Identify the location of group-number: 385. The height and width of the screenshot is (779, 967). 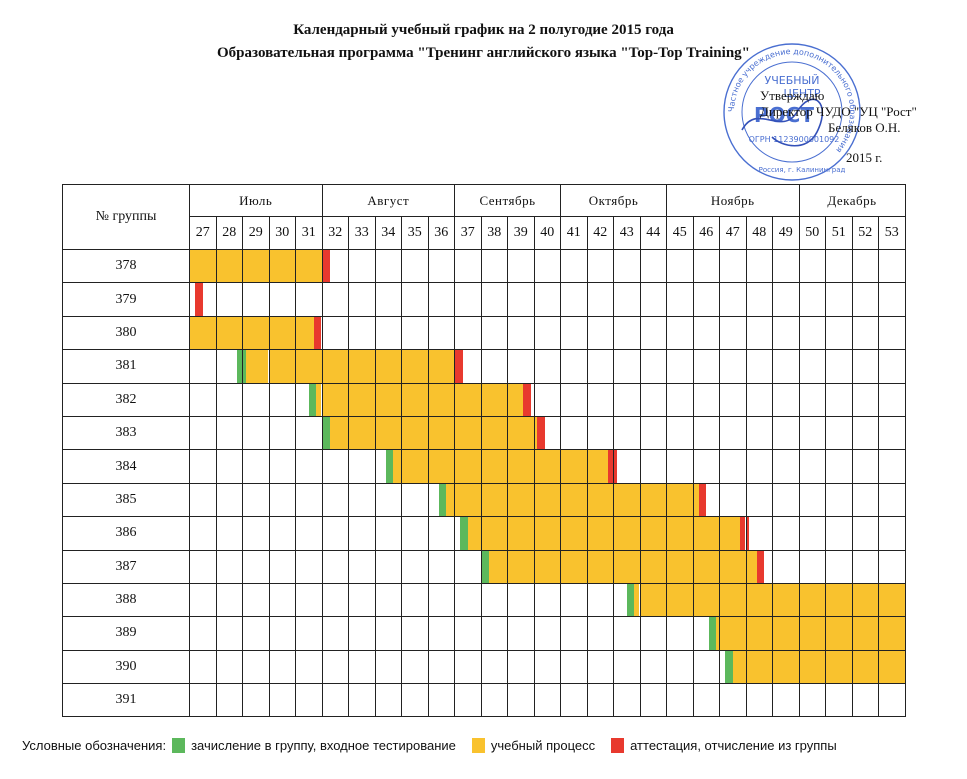
(126, 500).